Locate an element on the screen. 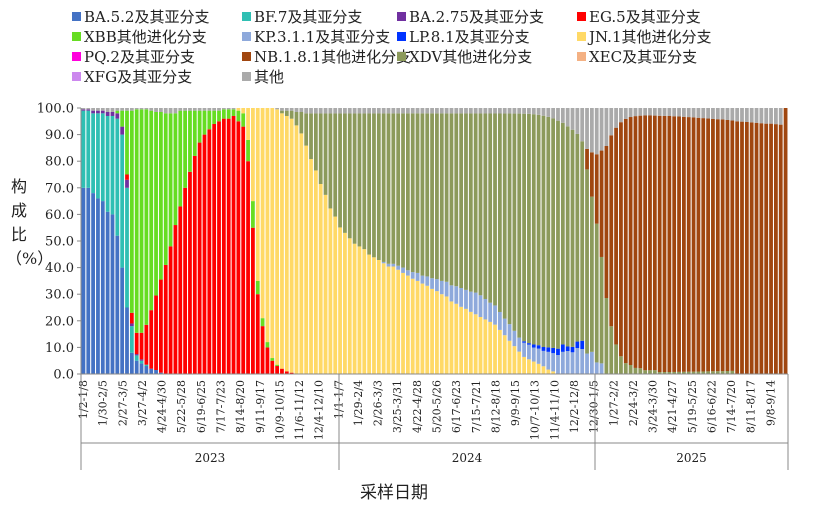 This screenshot has height=506, width=823. legend-label: BA.2.75及其亚分支 is located at coordinates (477, 16).